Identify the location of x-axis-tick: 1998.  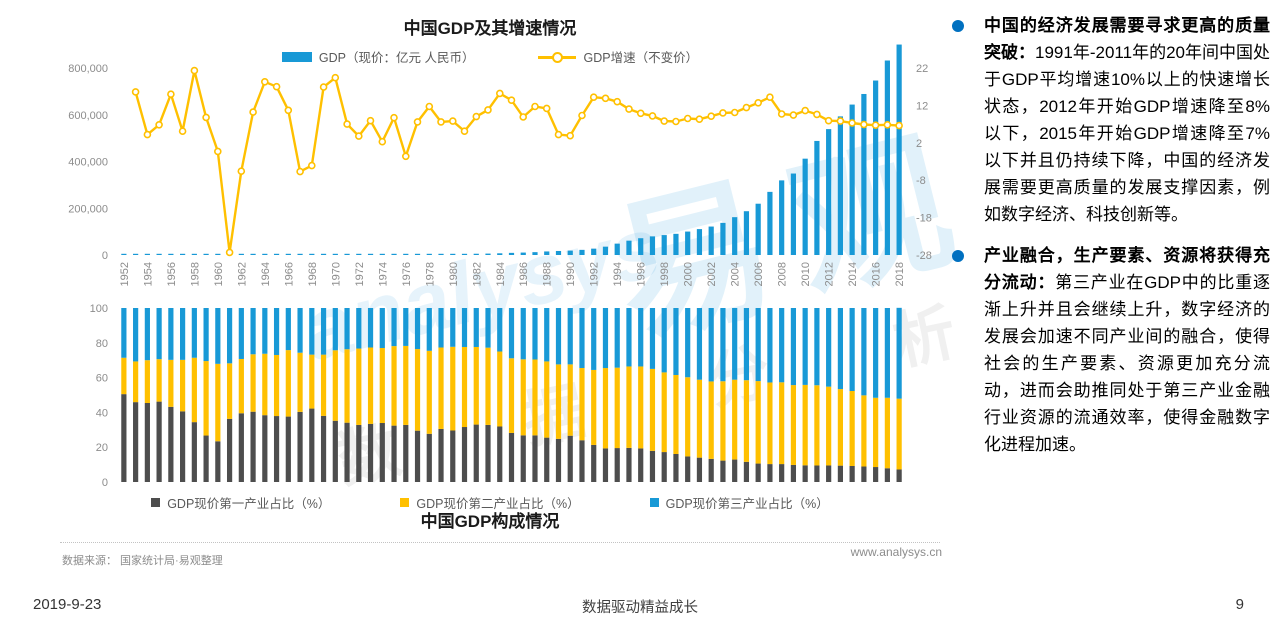
(665, 274).